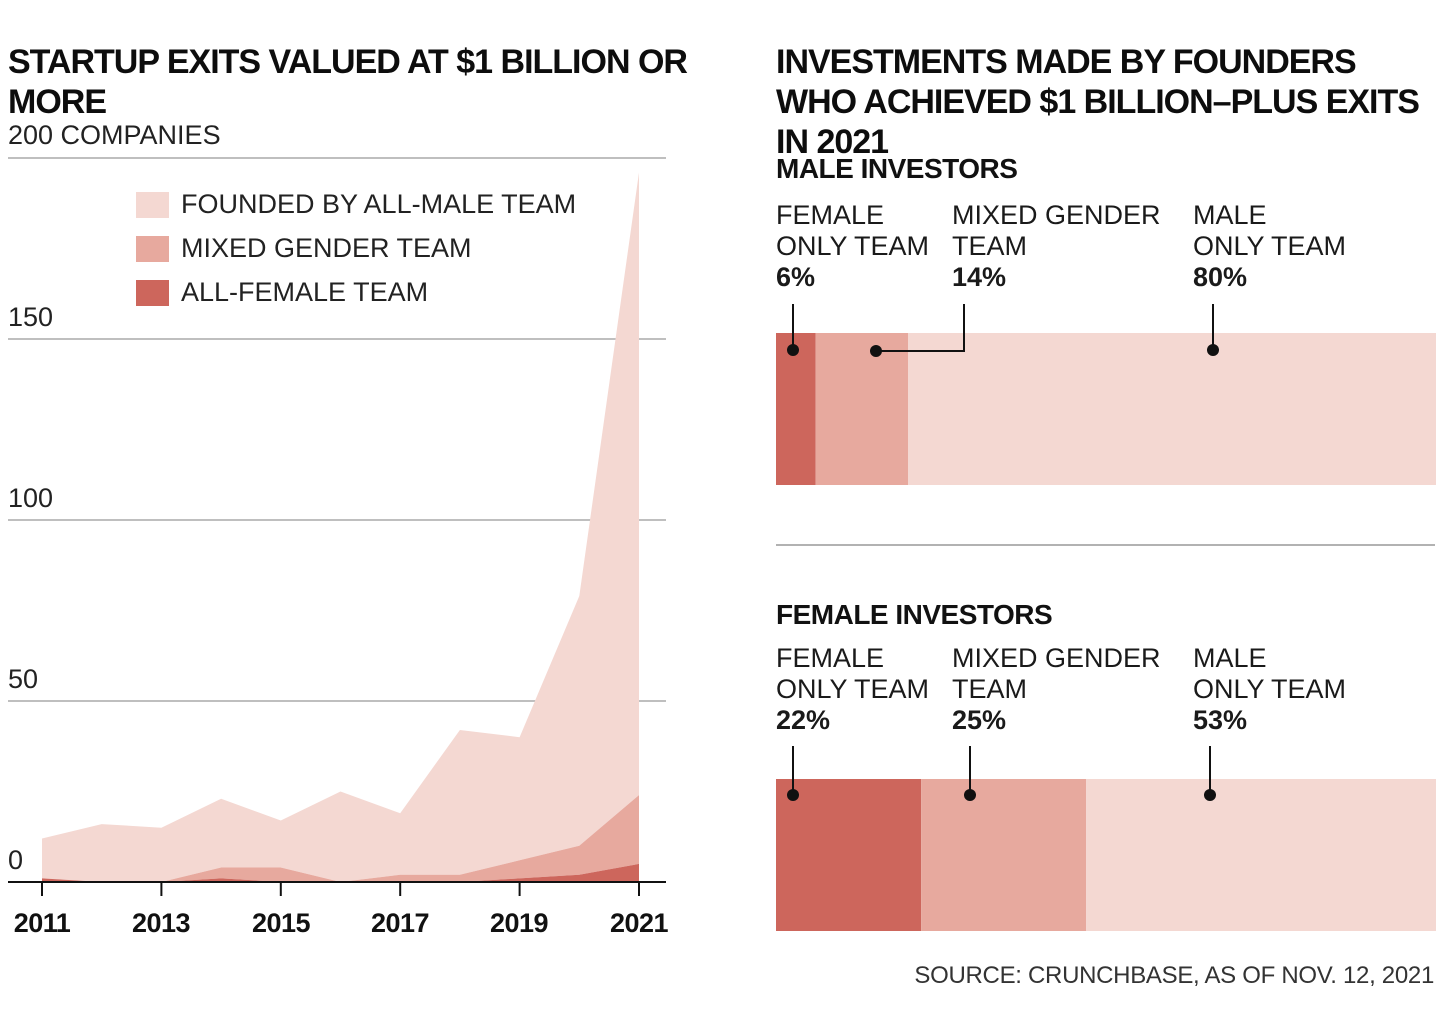  I want to click on callout-pct: 80%, so click(1220, 277).